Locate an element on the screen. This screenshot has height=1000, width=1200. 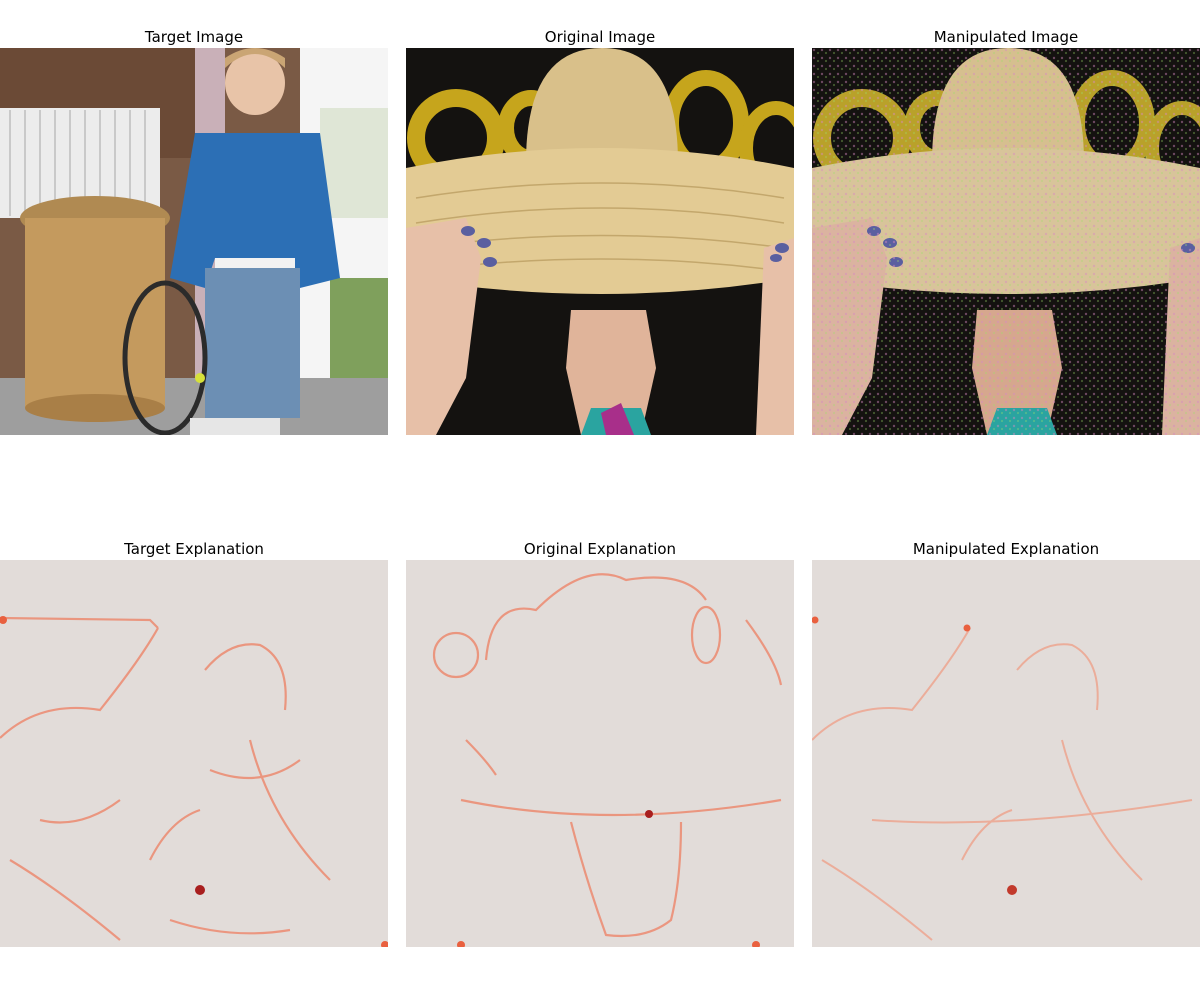
target-image is located at coordinates (194, 241).